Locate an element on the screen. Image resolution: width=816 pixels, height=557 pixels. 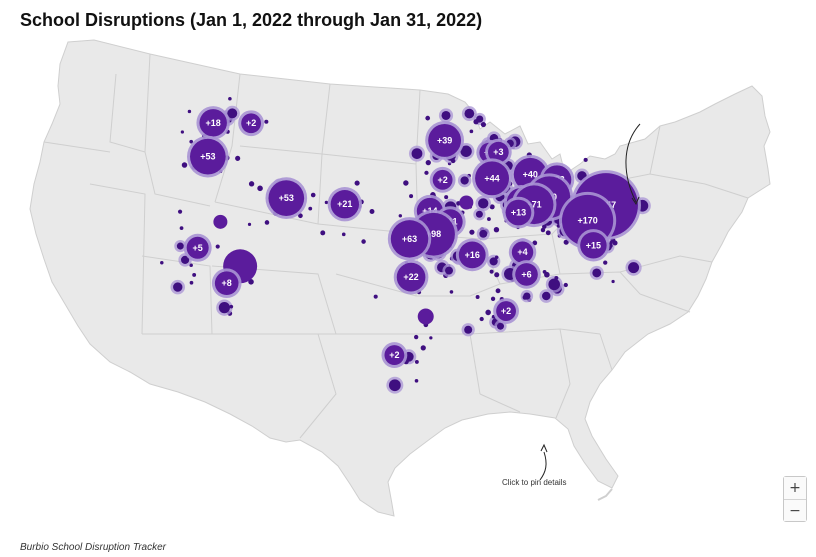
cluster-marker: +4 is located at coordinates (522, 252).